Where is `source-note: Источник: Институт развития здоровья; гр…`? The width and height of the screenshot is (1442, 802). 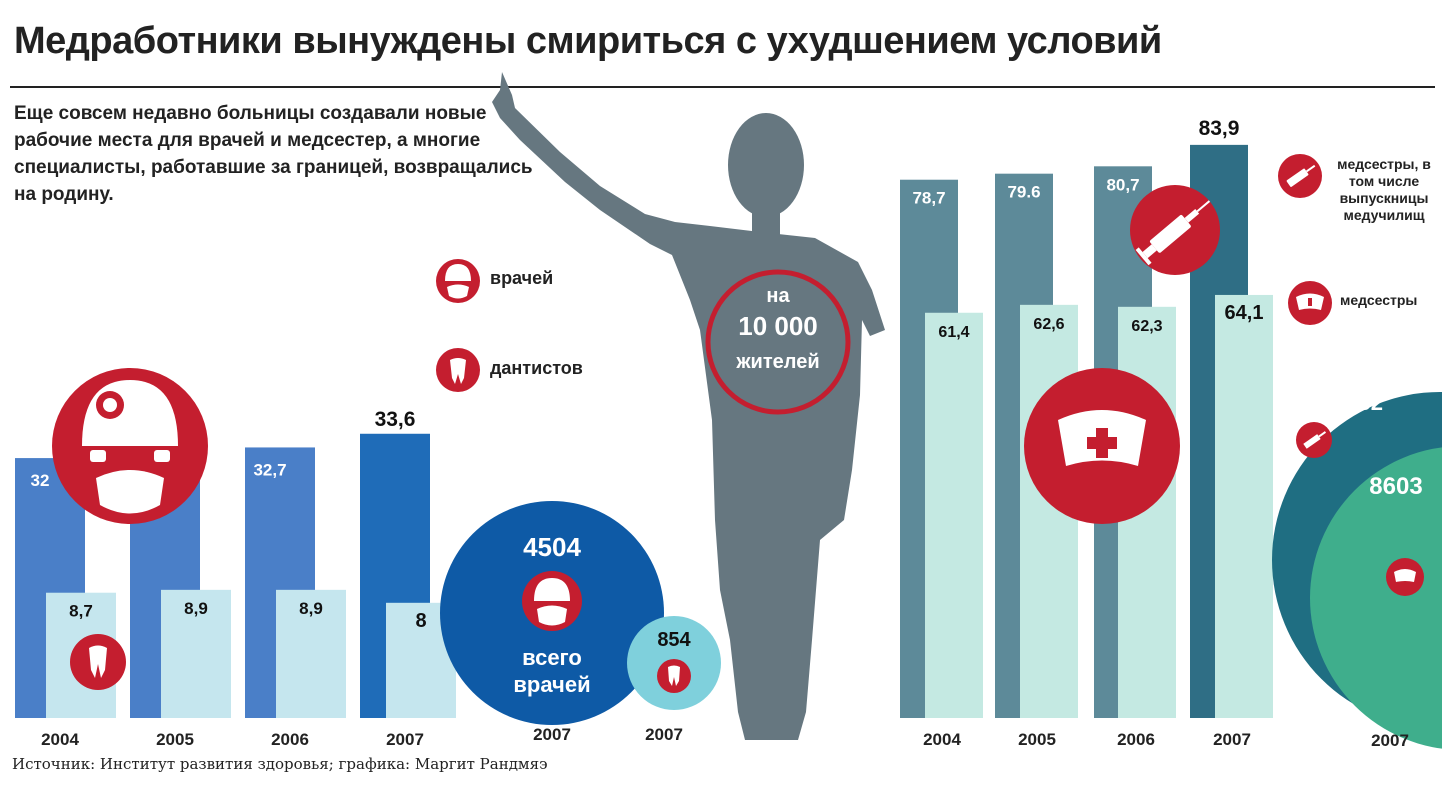
source-note: Источник: Институт развития здоровья; гр… is located at coordinates (280, 764).